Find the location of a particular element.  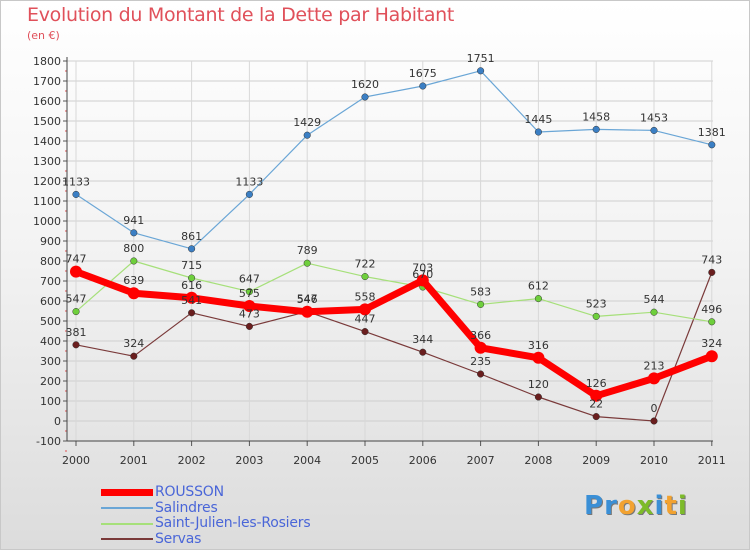

legend-label: Salindres is located at coordinates (186, 507).